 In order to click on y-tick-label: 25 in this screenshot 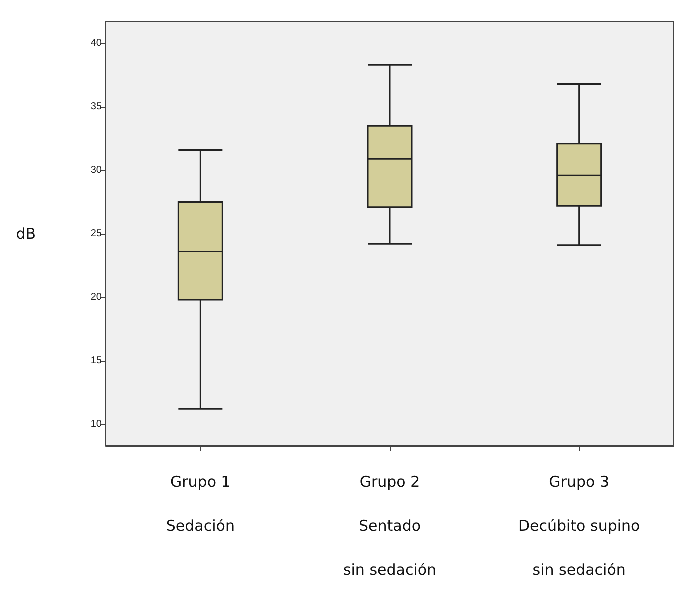, I will do `click(96, 234)`.